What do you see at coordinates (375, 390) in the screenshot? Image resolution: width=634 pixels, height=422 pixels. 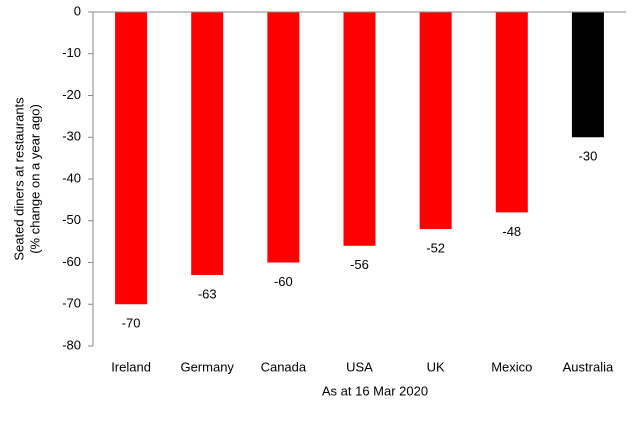 I see `x-axis-label: As at 16 Mar 2020` at bounding box center [375, 390].